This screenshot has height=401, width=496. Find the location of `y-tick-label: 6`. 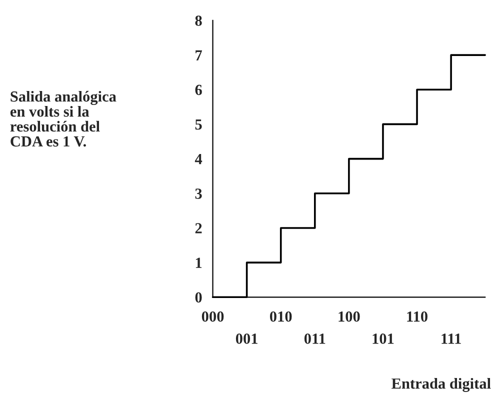

y-tick-label: 6 is located at coordinates (198, 90).